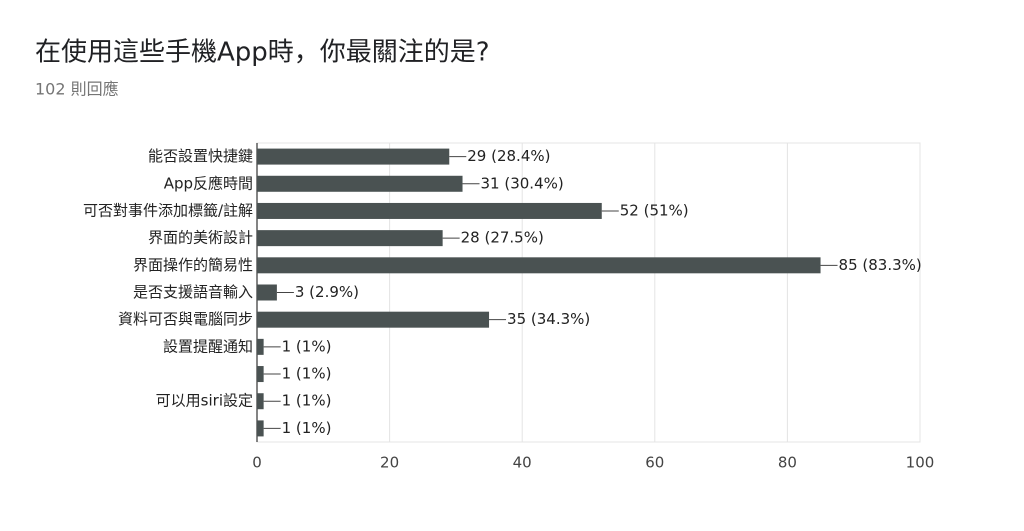 The image size is (1024, 531). Describe the element at coordinates (200, 238) in the screenshot. I see `y-tick-label: 界面的美術設計` at that location.